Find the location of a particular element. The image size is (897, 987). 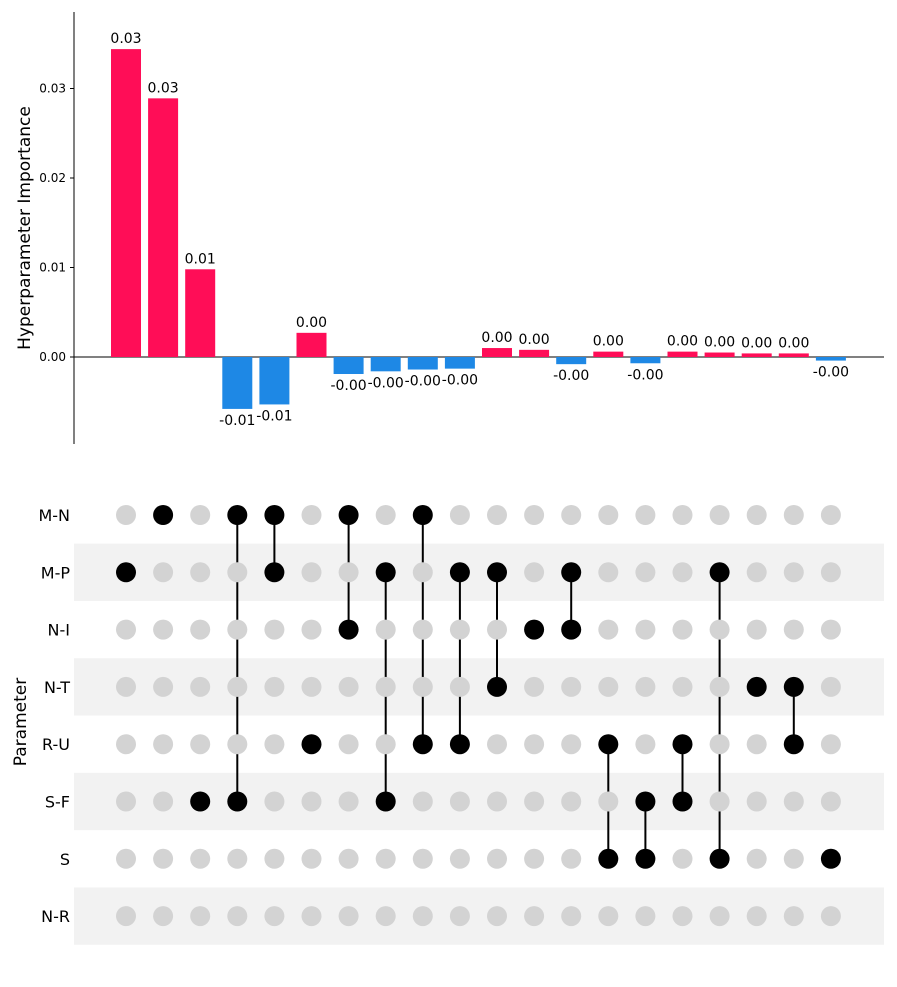

parameter-label: N-R is located at coordinates (55, 916).